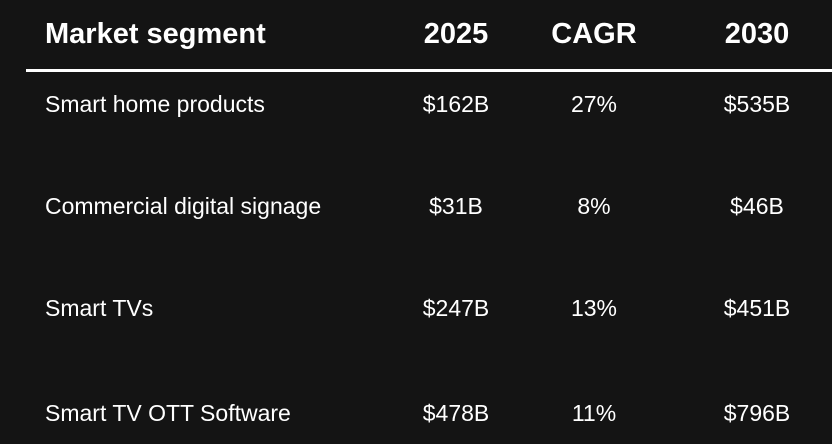  I want to click on cell-2030: $451B, so click(757, 308).